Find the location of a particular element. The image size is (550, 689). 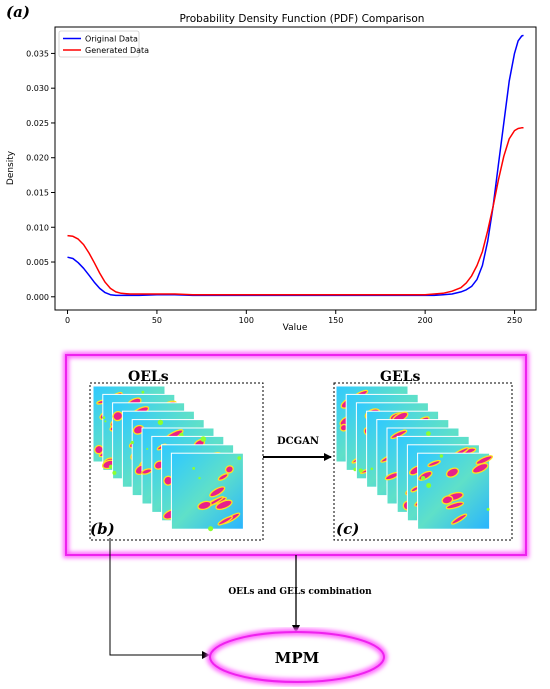

y-axis-label: Density is located at coordinates (11, 167).